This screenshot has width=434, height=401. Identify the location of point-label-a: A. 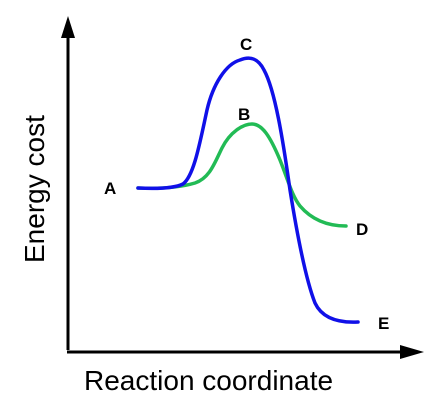
(110, 188).